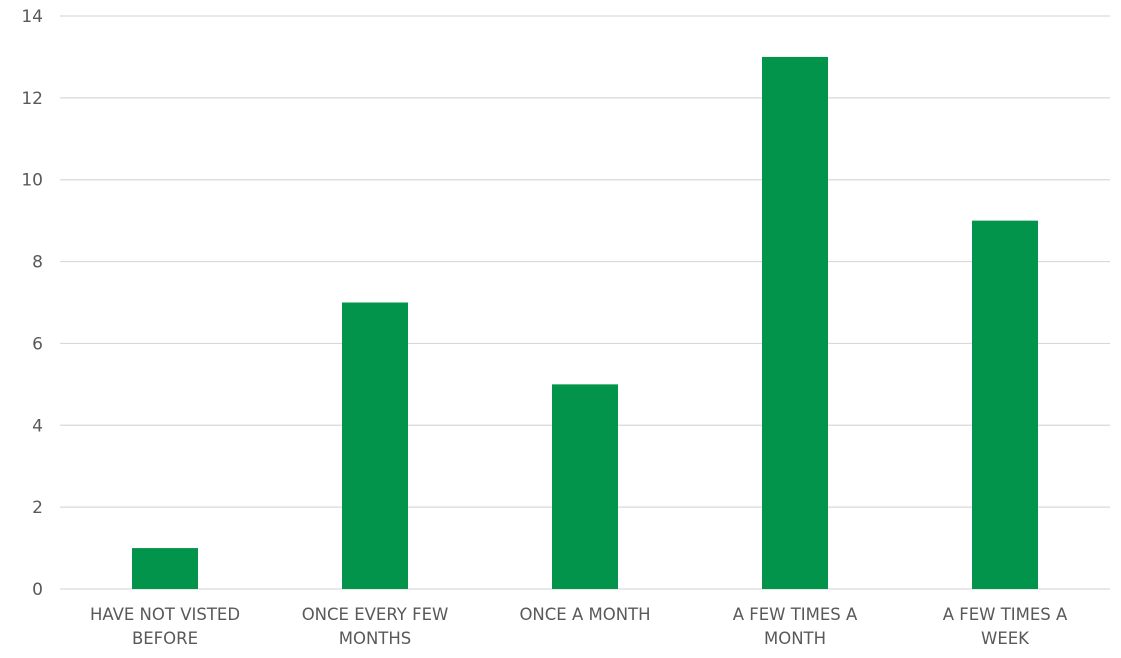 This screenshot has height=658, width=1121. Describe the element at coordinates (32, 99) in the screenshot. I see `y-tick-label: 12` at that location.